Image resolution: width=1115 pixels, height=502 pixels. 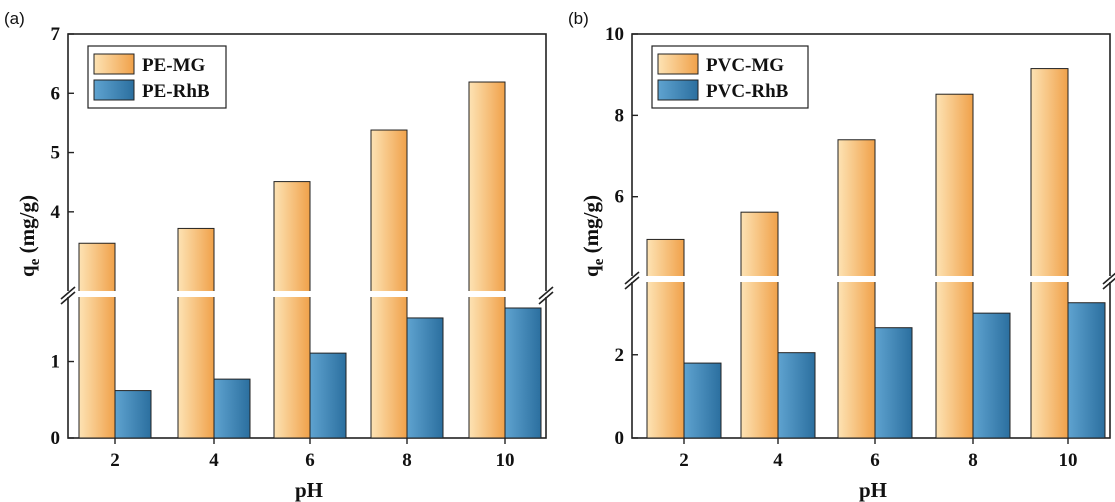 I want to click on y-tick-label: 10, so click(x=614, y=34).